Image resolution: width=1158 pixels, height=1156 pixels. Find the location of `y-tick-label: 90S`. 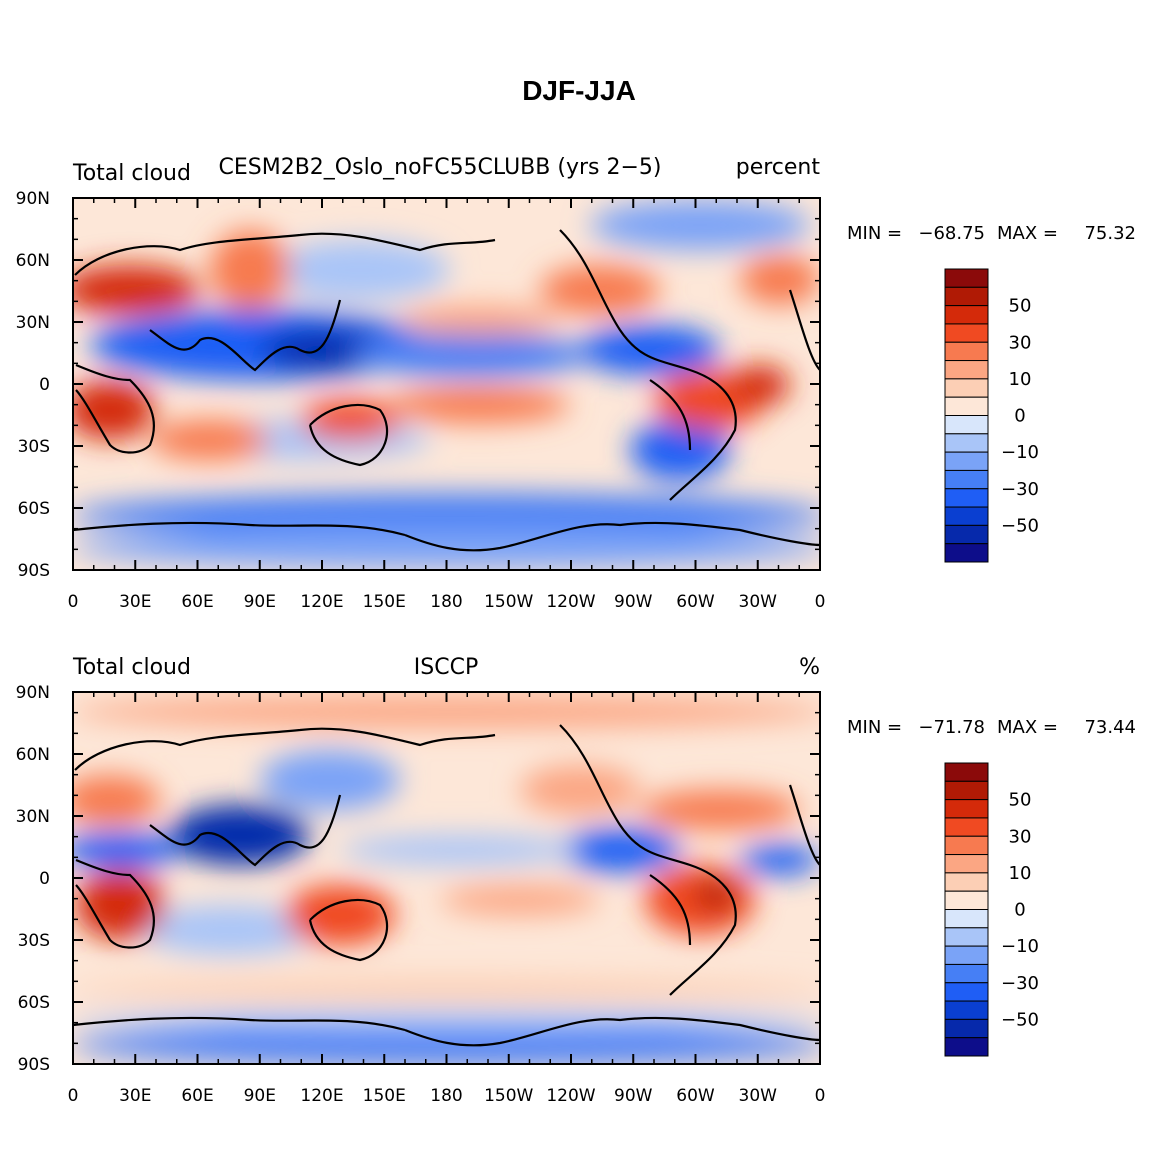

y-tick-label: 90S is located at coordinates (34, 1065).